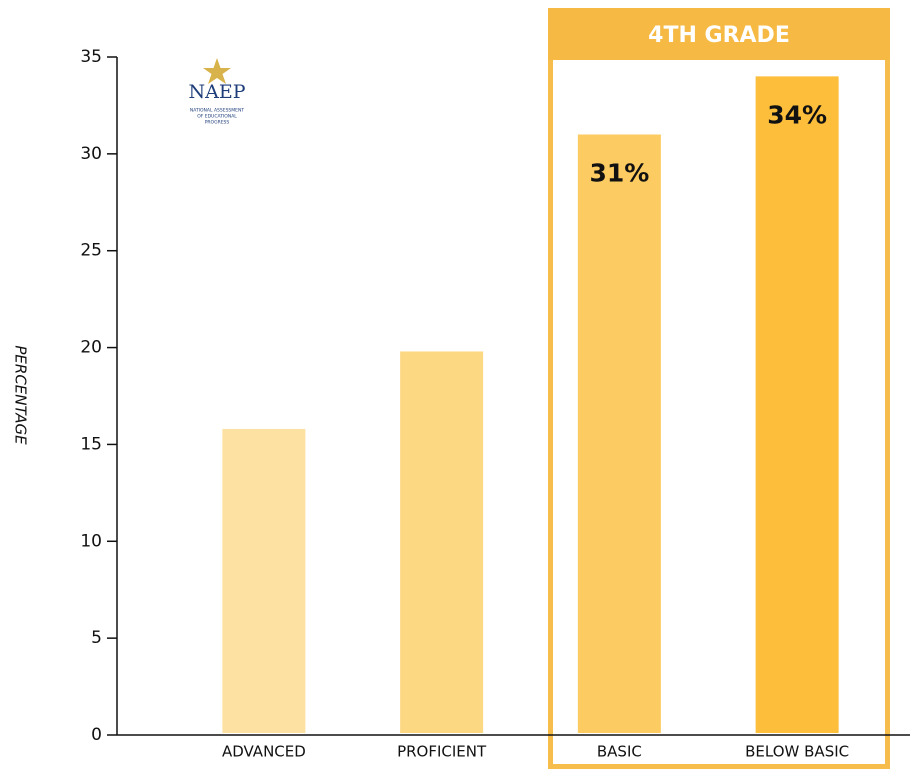 Image resolution: width=911 pixels, height=773 pixels. I want to click on y-tick-label: 30, so click(91, 154).